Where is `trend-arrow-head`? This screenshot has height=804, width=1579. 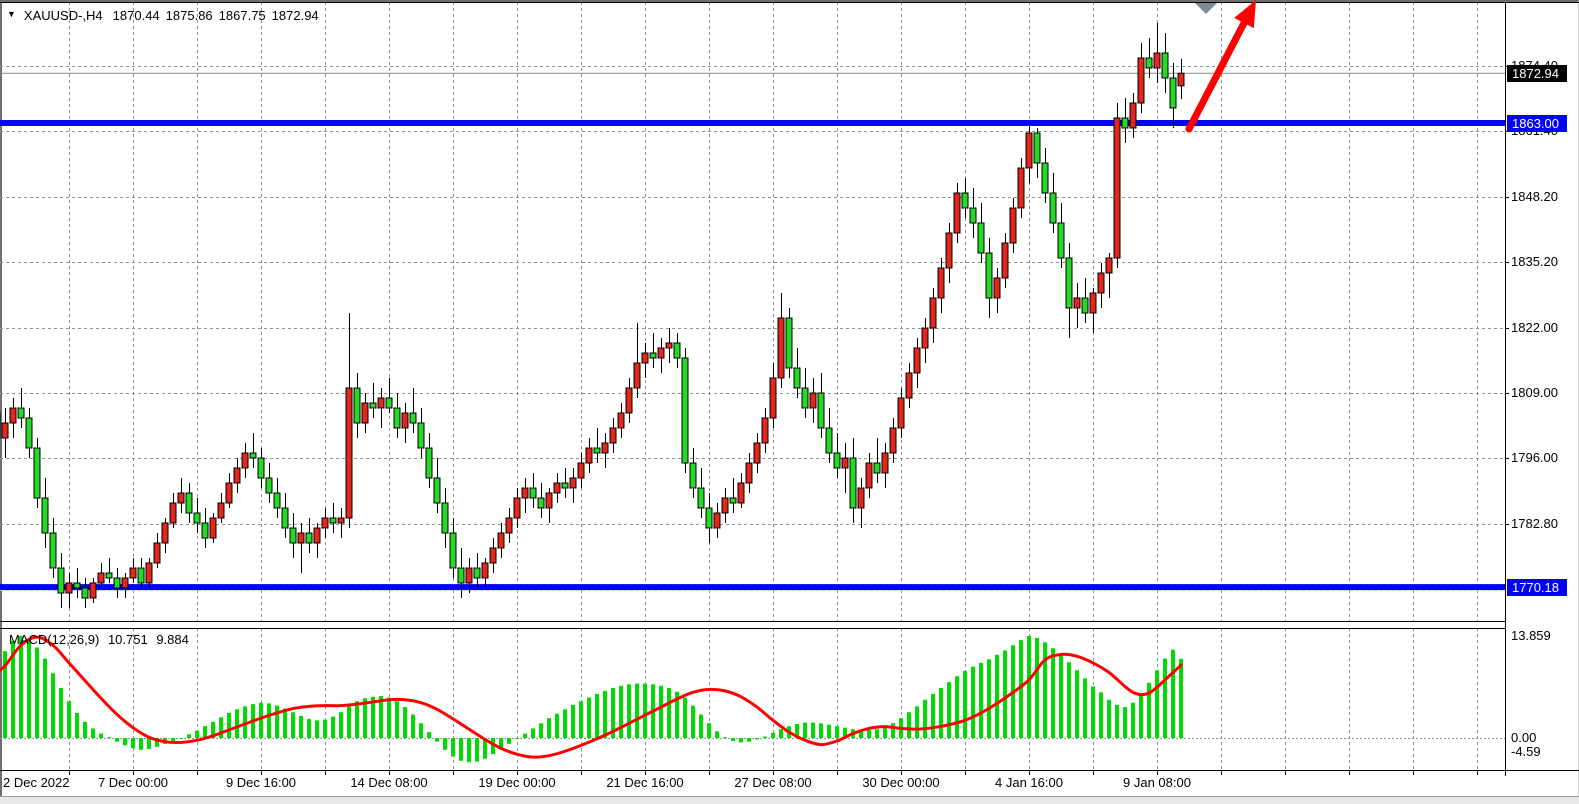 trend-arrow-head is located at coordinates (1245, 14).